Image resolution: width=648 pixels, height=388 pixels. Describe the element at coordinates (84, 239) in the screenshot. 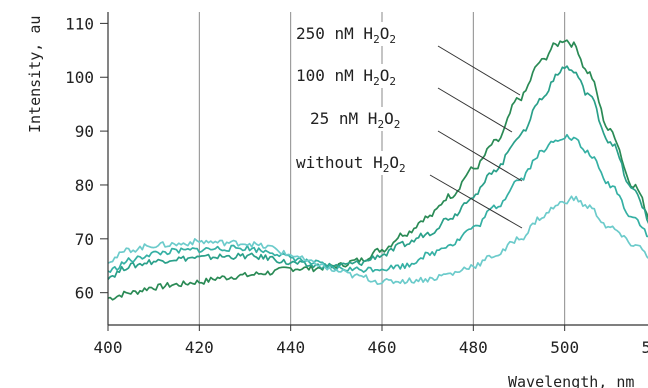

I see `y-tick-label-70: 70` at that location.